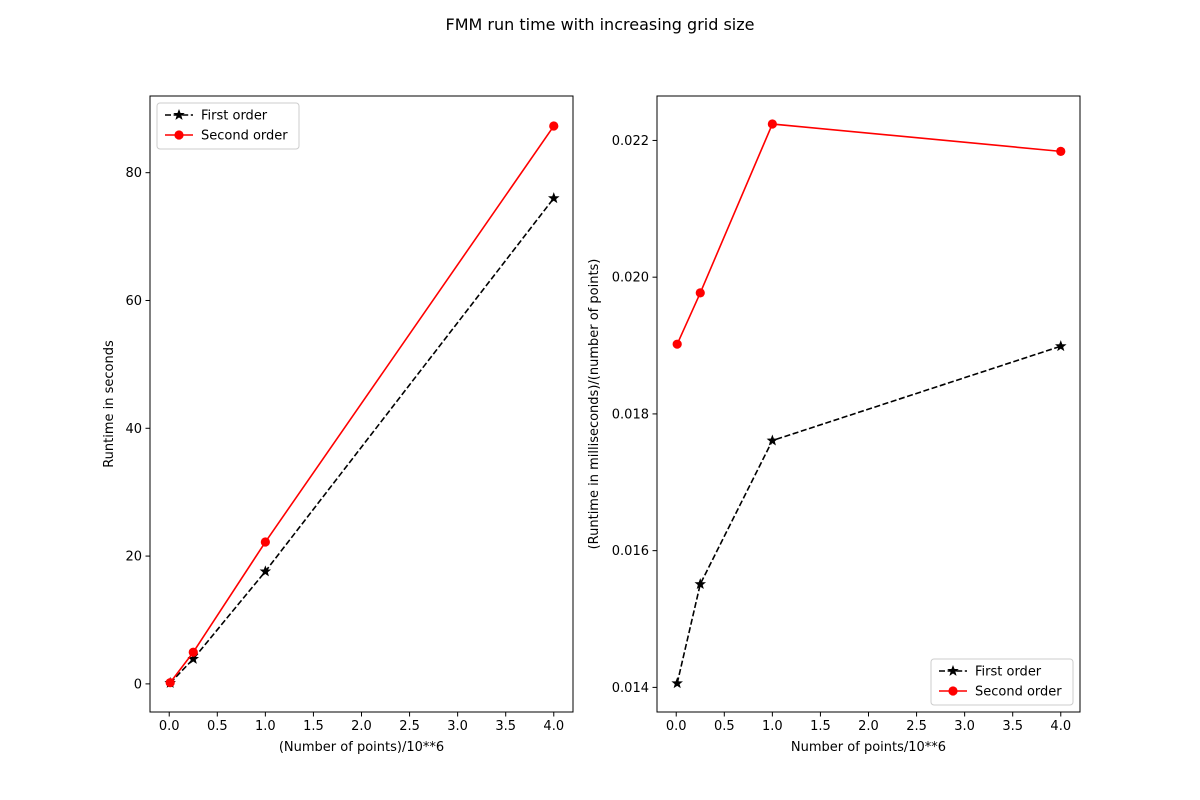 This screenshot has width=1200, height=800. I want to click on y-tick-label: 0.022, so click(630, 141).